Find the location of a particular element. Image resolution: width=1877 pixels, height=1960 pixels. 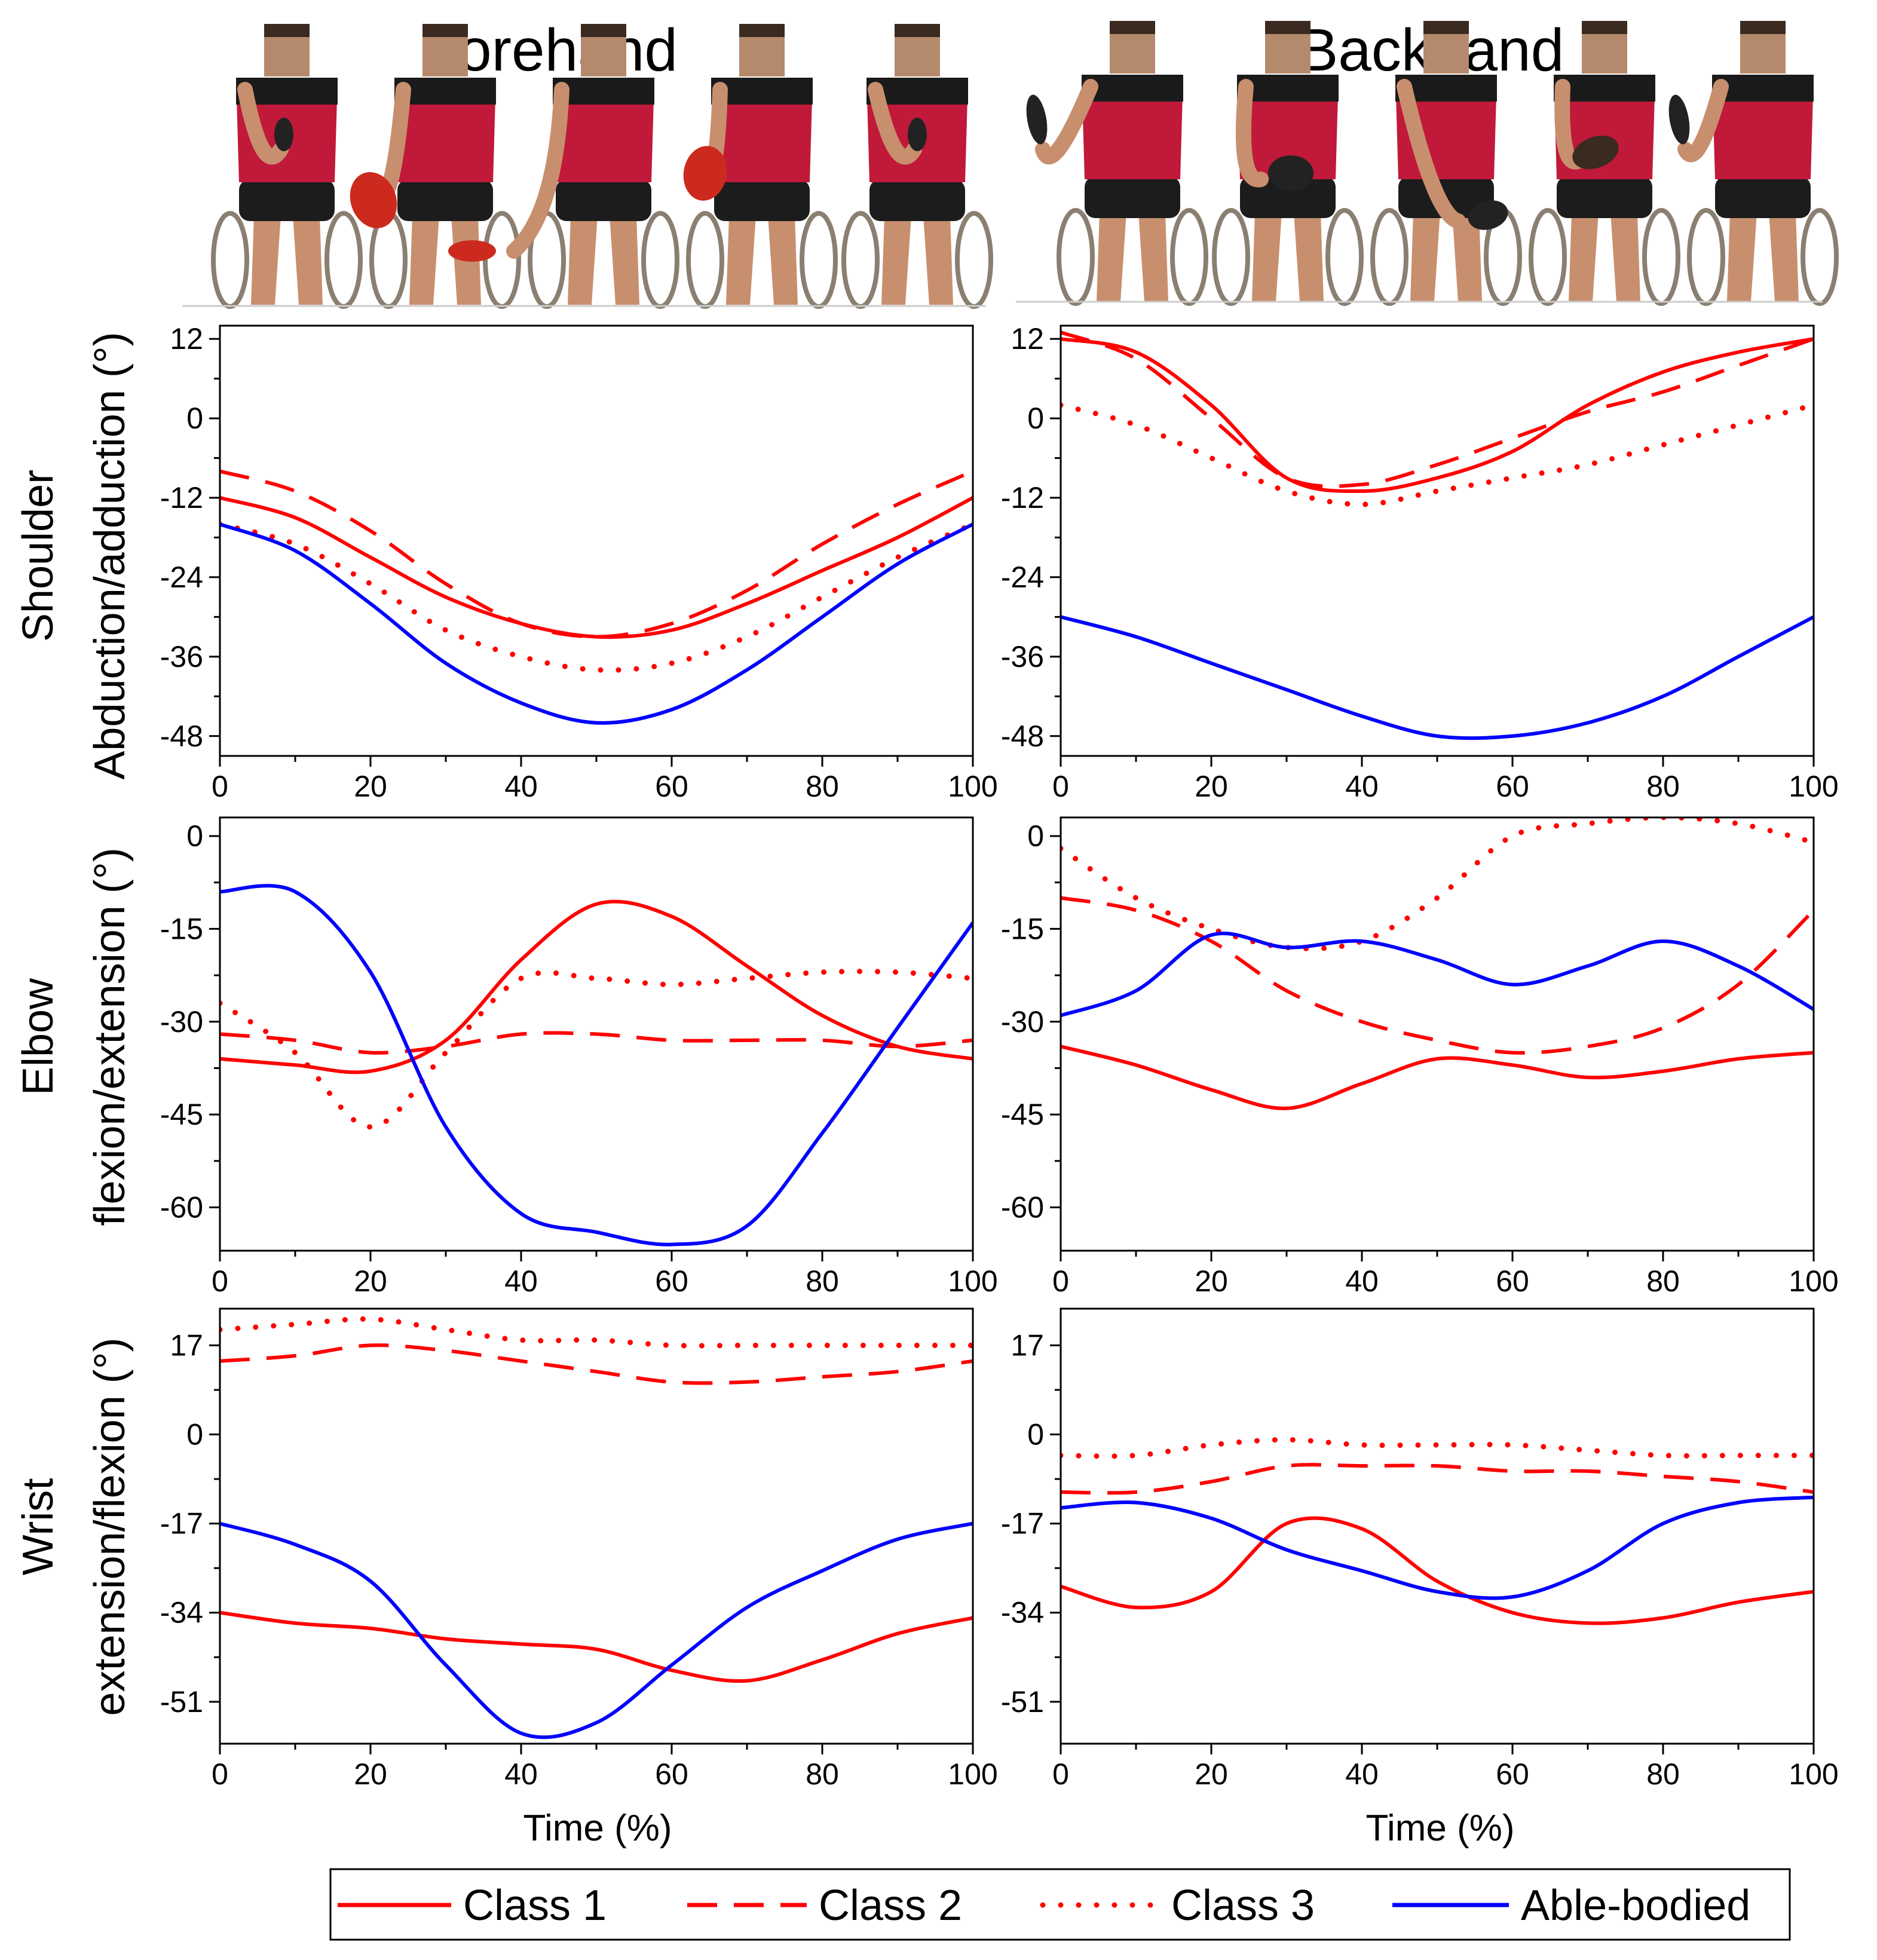

y-tick-label: -45 is located at coordinates (181, 1114).